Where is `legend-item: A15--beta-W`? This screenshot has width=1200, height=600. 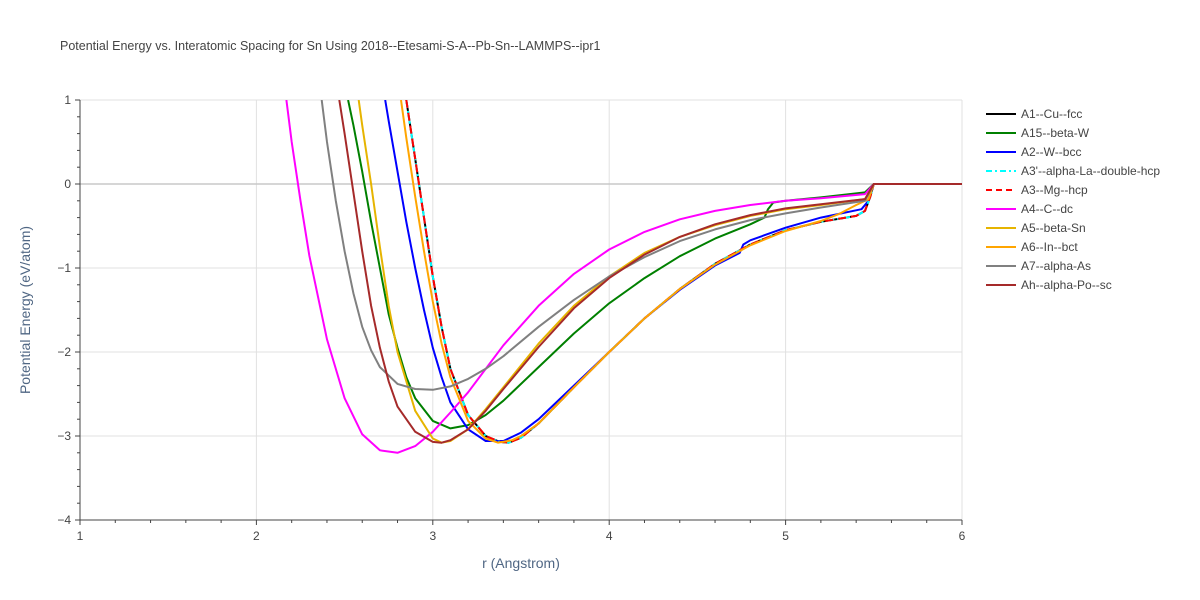
legend-item: A15--beta-W is located at coordinates (1038, 133).